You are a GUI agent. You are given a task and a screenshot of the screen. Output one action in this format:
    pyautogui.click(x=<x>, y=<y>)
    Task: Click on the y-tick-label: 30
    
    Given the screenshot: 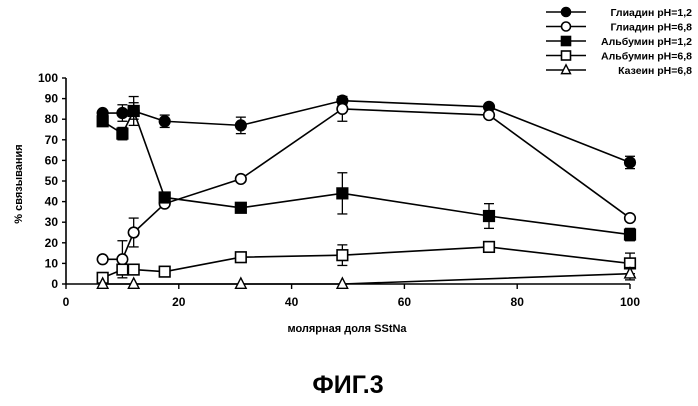 What is the action you would take?
    pyautogui.click(x=52, y=222)
    